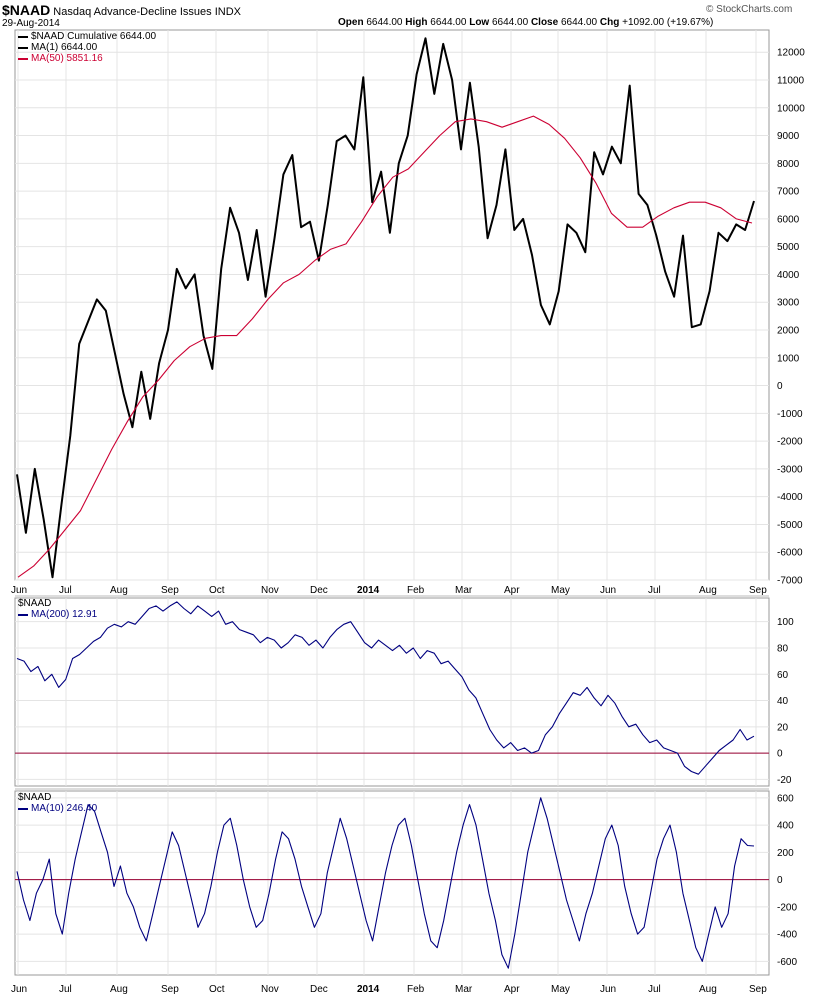 This screenshot has width=820, height=1000. Describe the element at coordinates (448, 22) in the screenshot. I see `high-value: 6644.00` at that location.